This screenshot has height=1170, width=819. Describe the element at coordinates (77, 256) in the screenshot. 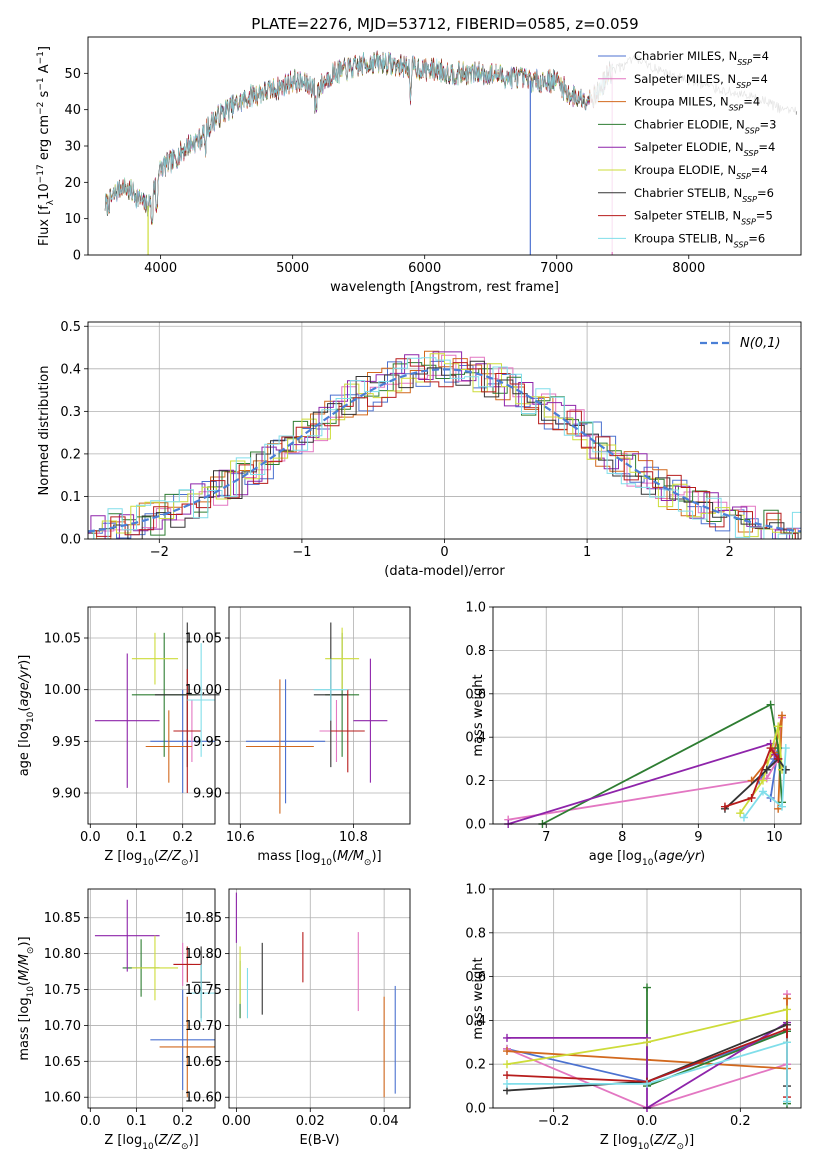

I see `y-tick-label: 0` at that location.